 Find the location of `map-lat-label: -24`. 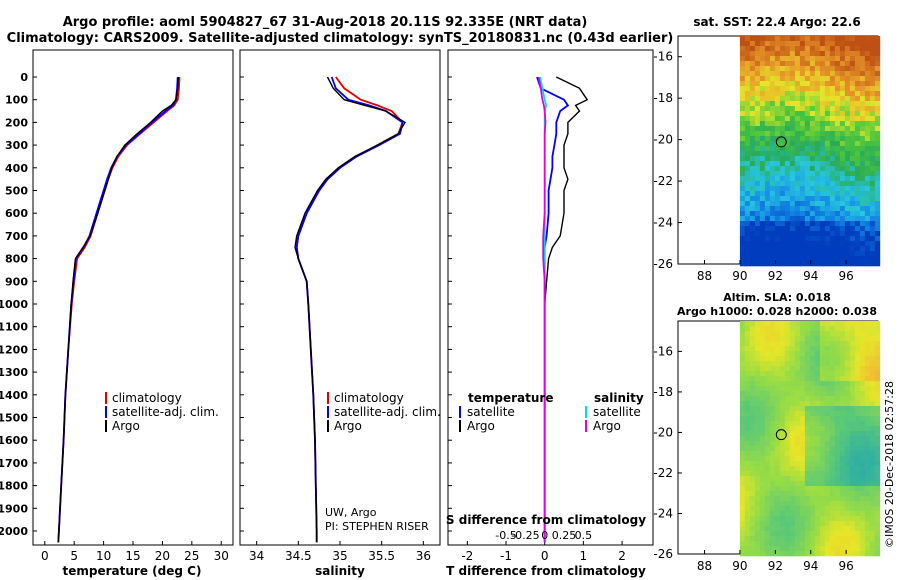

map-lat-label: -24 is located at coordinates (663, 223).